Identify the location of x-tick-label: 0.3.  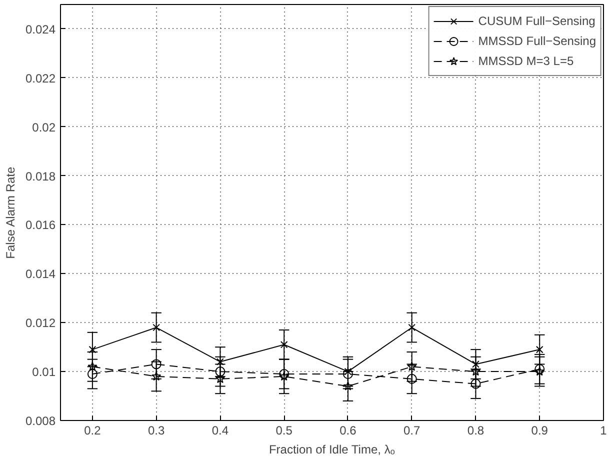
(156, 431).